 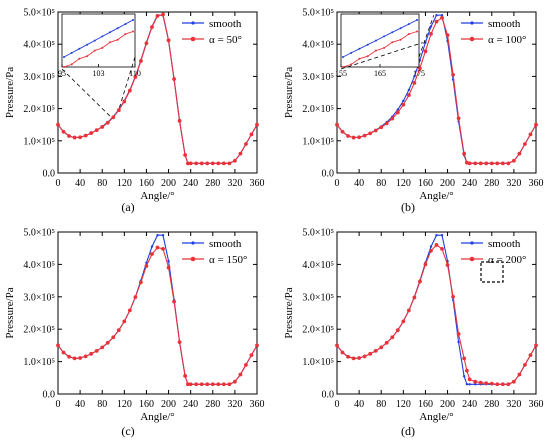 I want to click on x-tick-label: 360, so click(x=257, y=183).